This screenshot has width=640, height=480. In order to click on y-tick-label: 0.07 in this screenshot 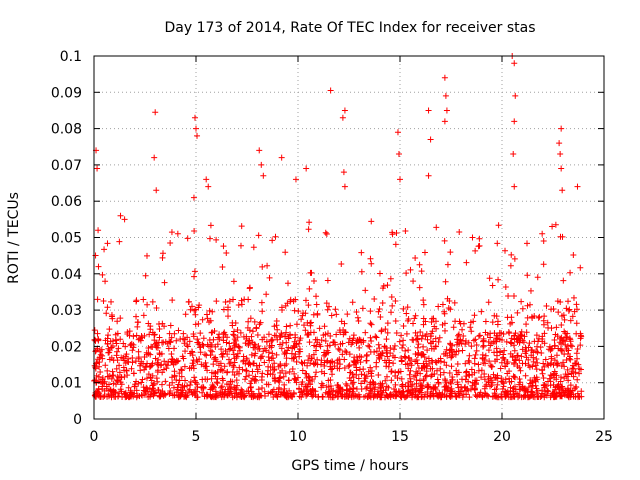, I will do `click(66, 166)`.